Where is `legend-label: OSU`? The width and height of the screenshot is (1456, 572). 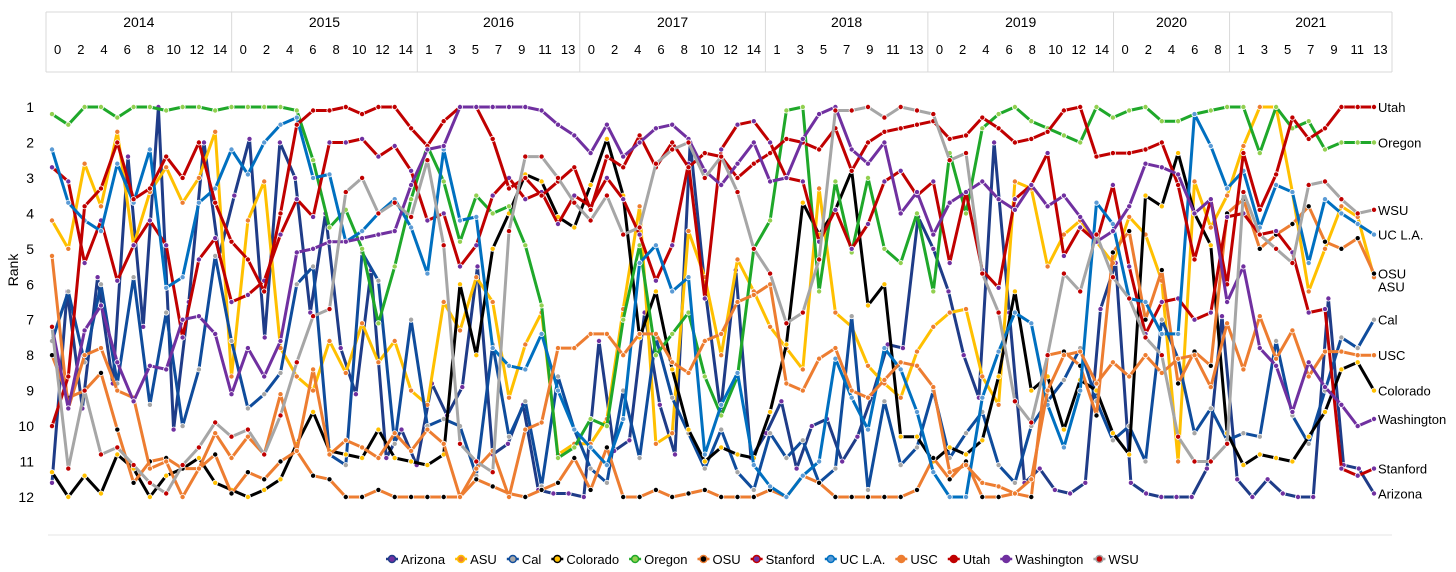 legend-label: OSU is located at coordinates (726, 559).